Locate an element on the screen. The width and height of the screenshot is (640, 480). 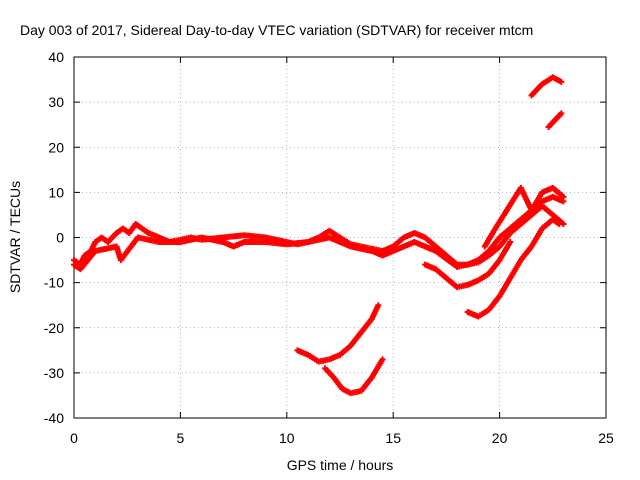
x-tick-label: 10 is located at coordinates (287, 438).